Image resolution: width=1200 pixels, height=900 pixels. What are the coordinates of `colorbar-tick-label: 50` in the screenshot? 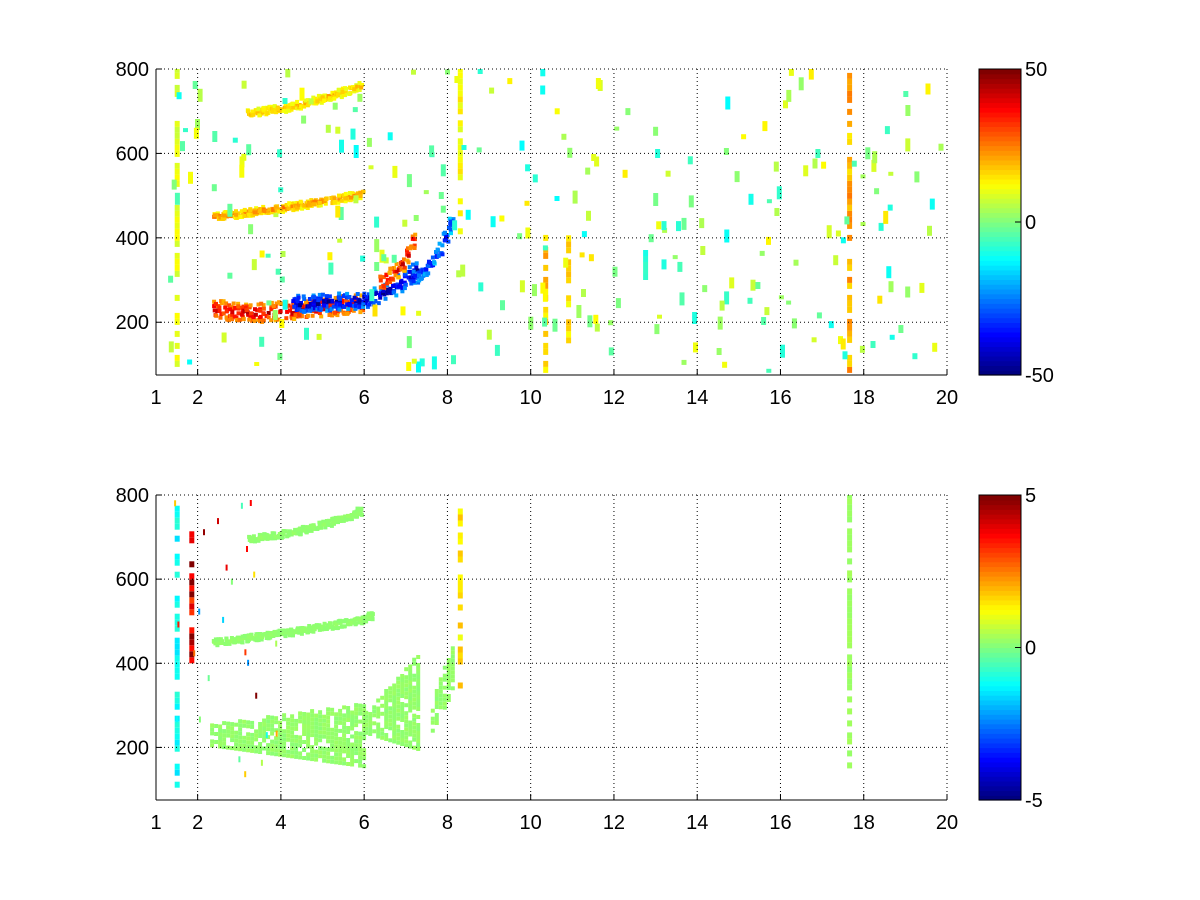 It's located at (1036, 70).